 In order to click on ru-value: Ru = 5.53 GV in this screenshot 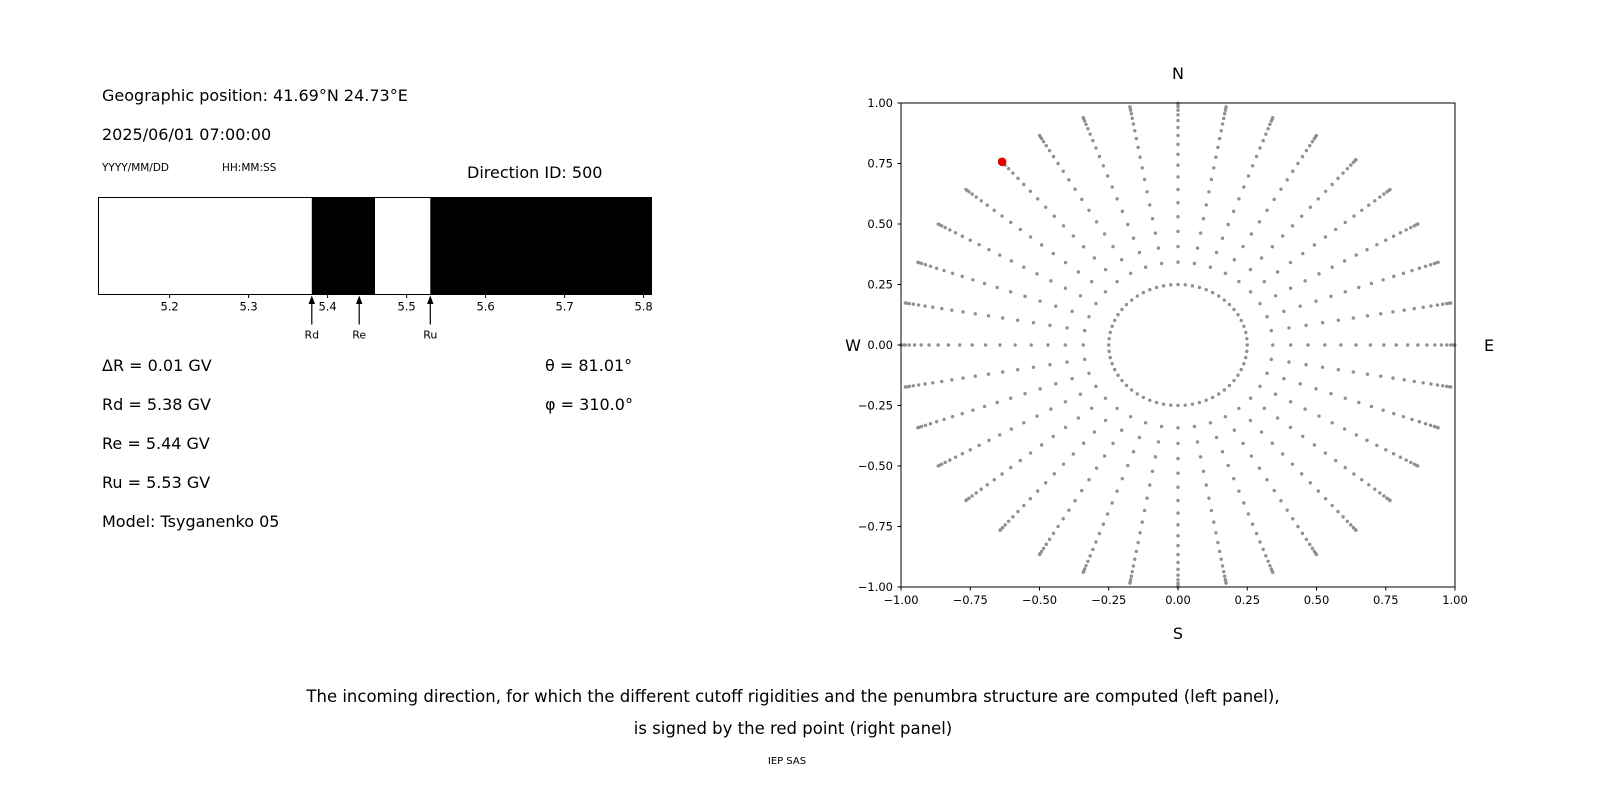, I will do `click(156, 482)`.